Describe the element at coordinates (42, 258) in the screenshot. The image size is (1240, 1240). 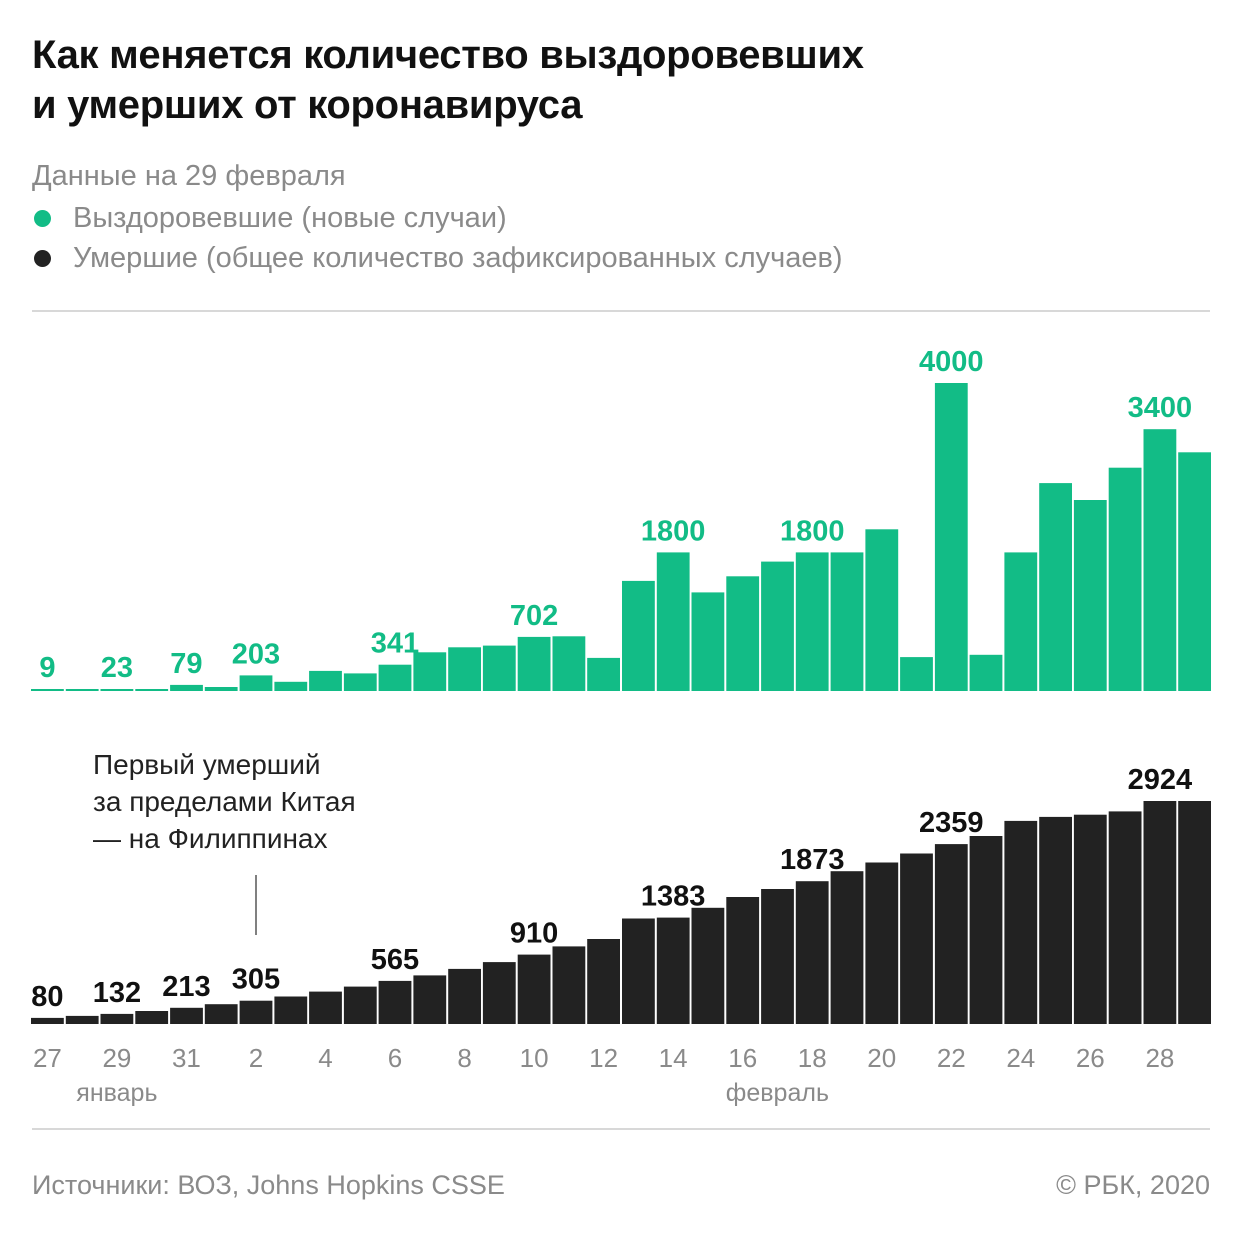
I see `legend-dot-deaths` at that location.